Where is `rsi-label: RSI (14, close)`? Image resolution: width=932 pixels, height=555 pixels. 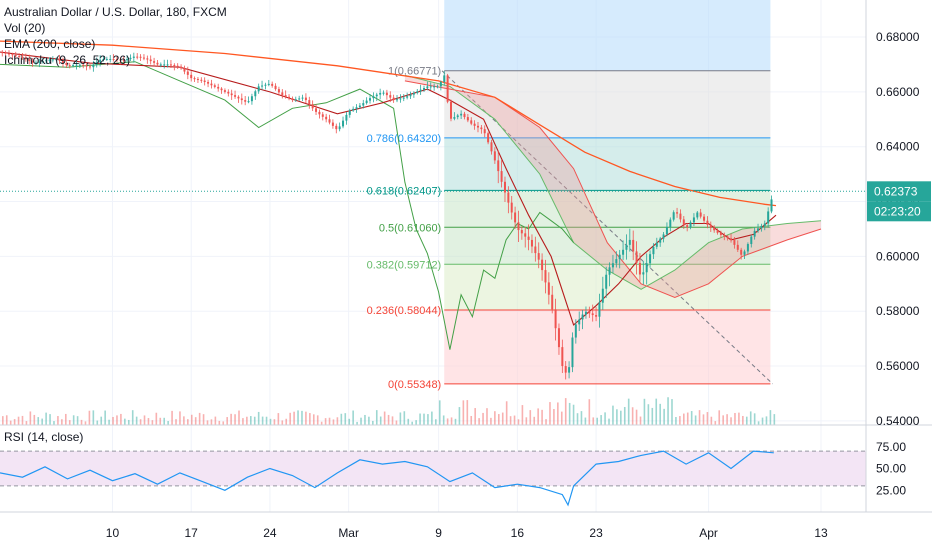
rsi-label: RSI (14, close) is located at coordinates (43, 437).